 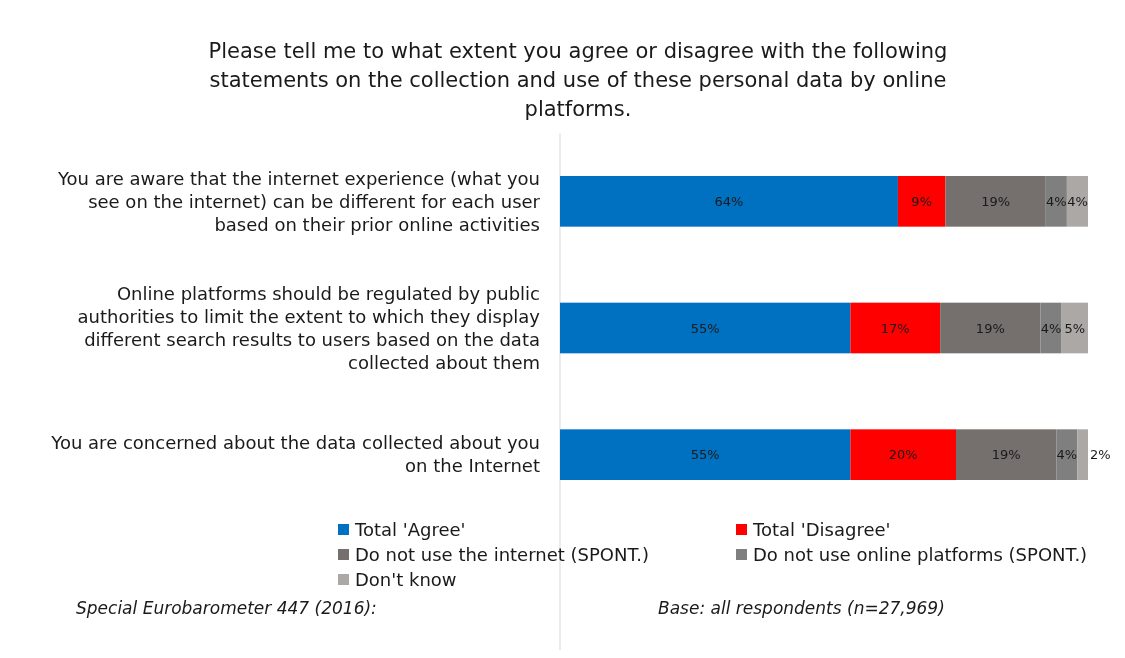 What do you see at coordinates (502, 555) in the screenshot?
I see `legend-label: Do not use the internet (SPONT.)` at bounding box center [502, 555].